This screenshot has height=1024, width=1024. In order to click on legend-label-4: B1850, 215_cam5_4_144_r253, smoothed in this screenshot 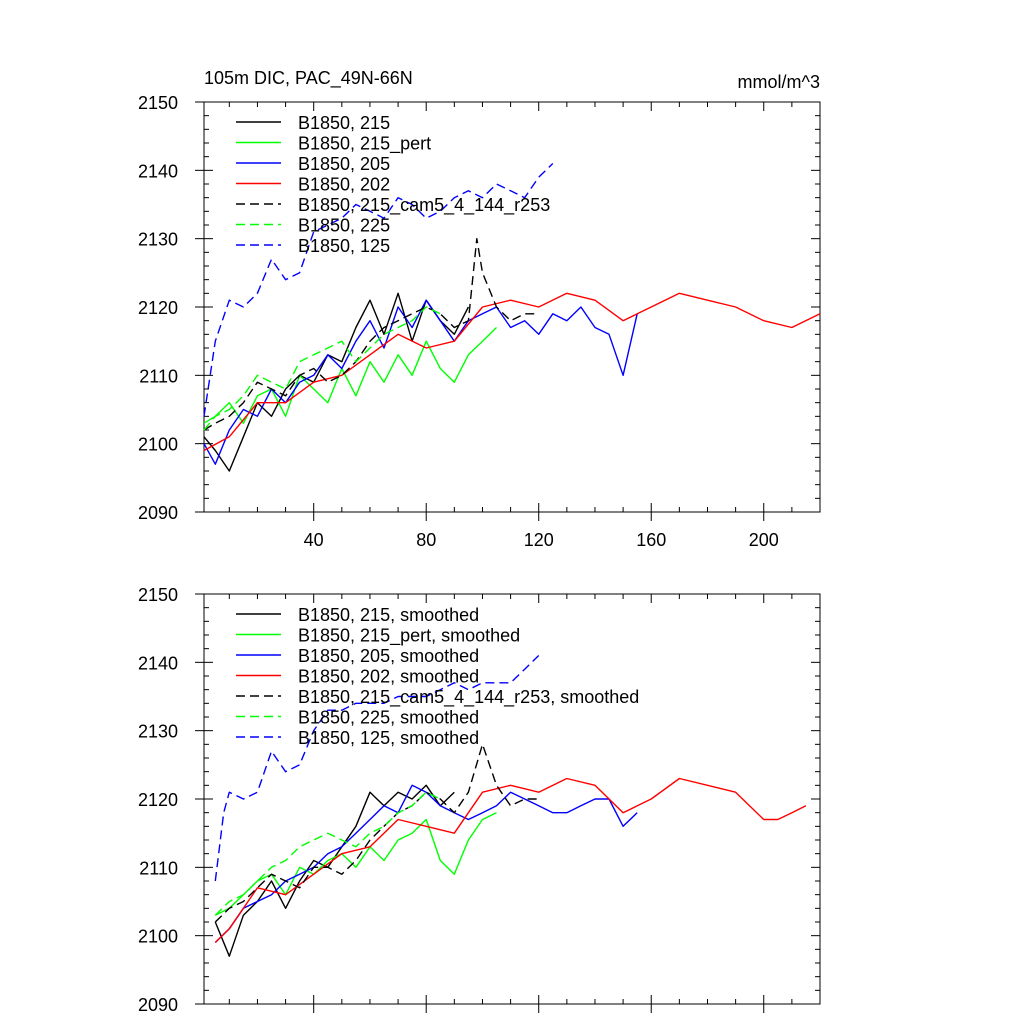, I will do `click(468, 697)`.